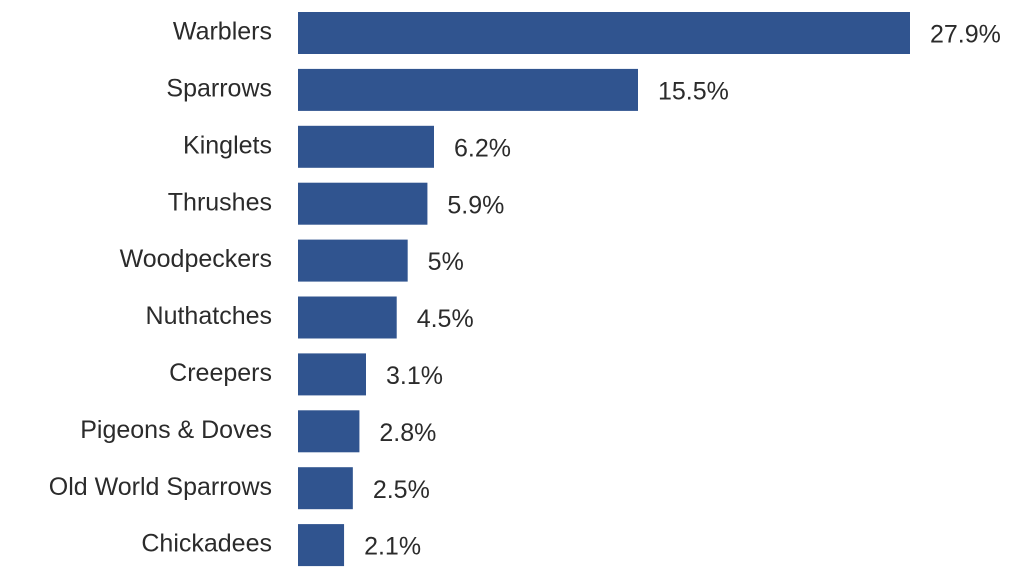 This screenshot has height=587, width=1024. What do you see at coordinates (414, 376) in the screenshot?
I see `value-label: 3.1%` at bounding box center [414, 376].